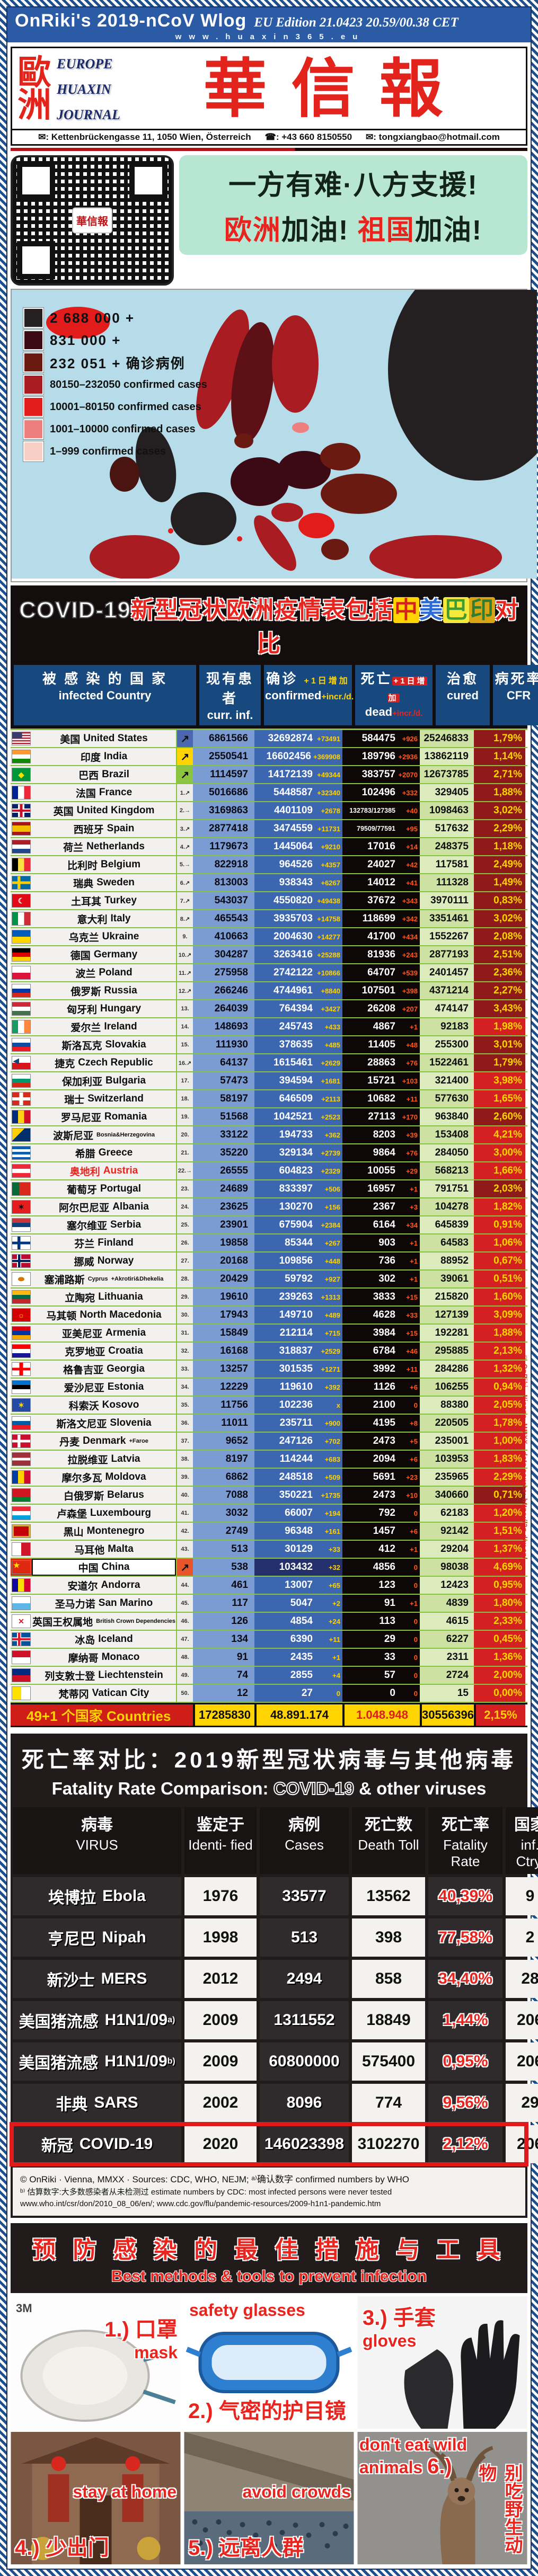 The height and width of the screenshot is (2576, 538). I want to click on flag-emblem-icon: ✶, so click(21, 1405).